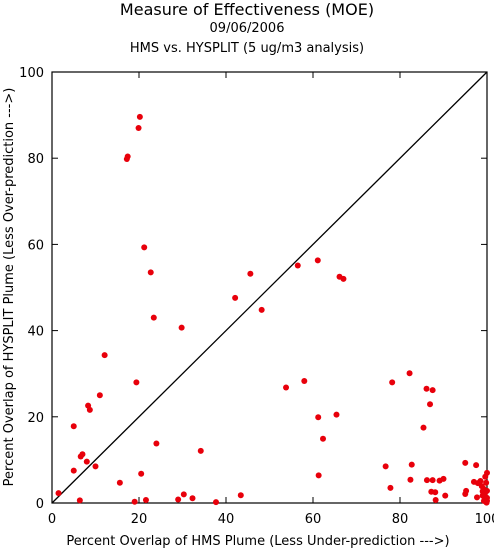 Image resolution: width=494 pixels, height=551 pixels. I want to click on y-tick-label: 80, so click(35, 159).